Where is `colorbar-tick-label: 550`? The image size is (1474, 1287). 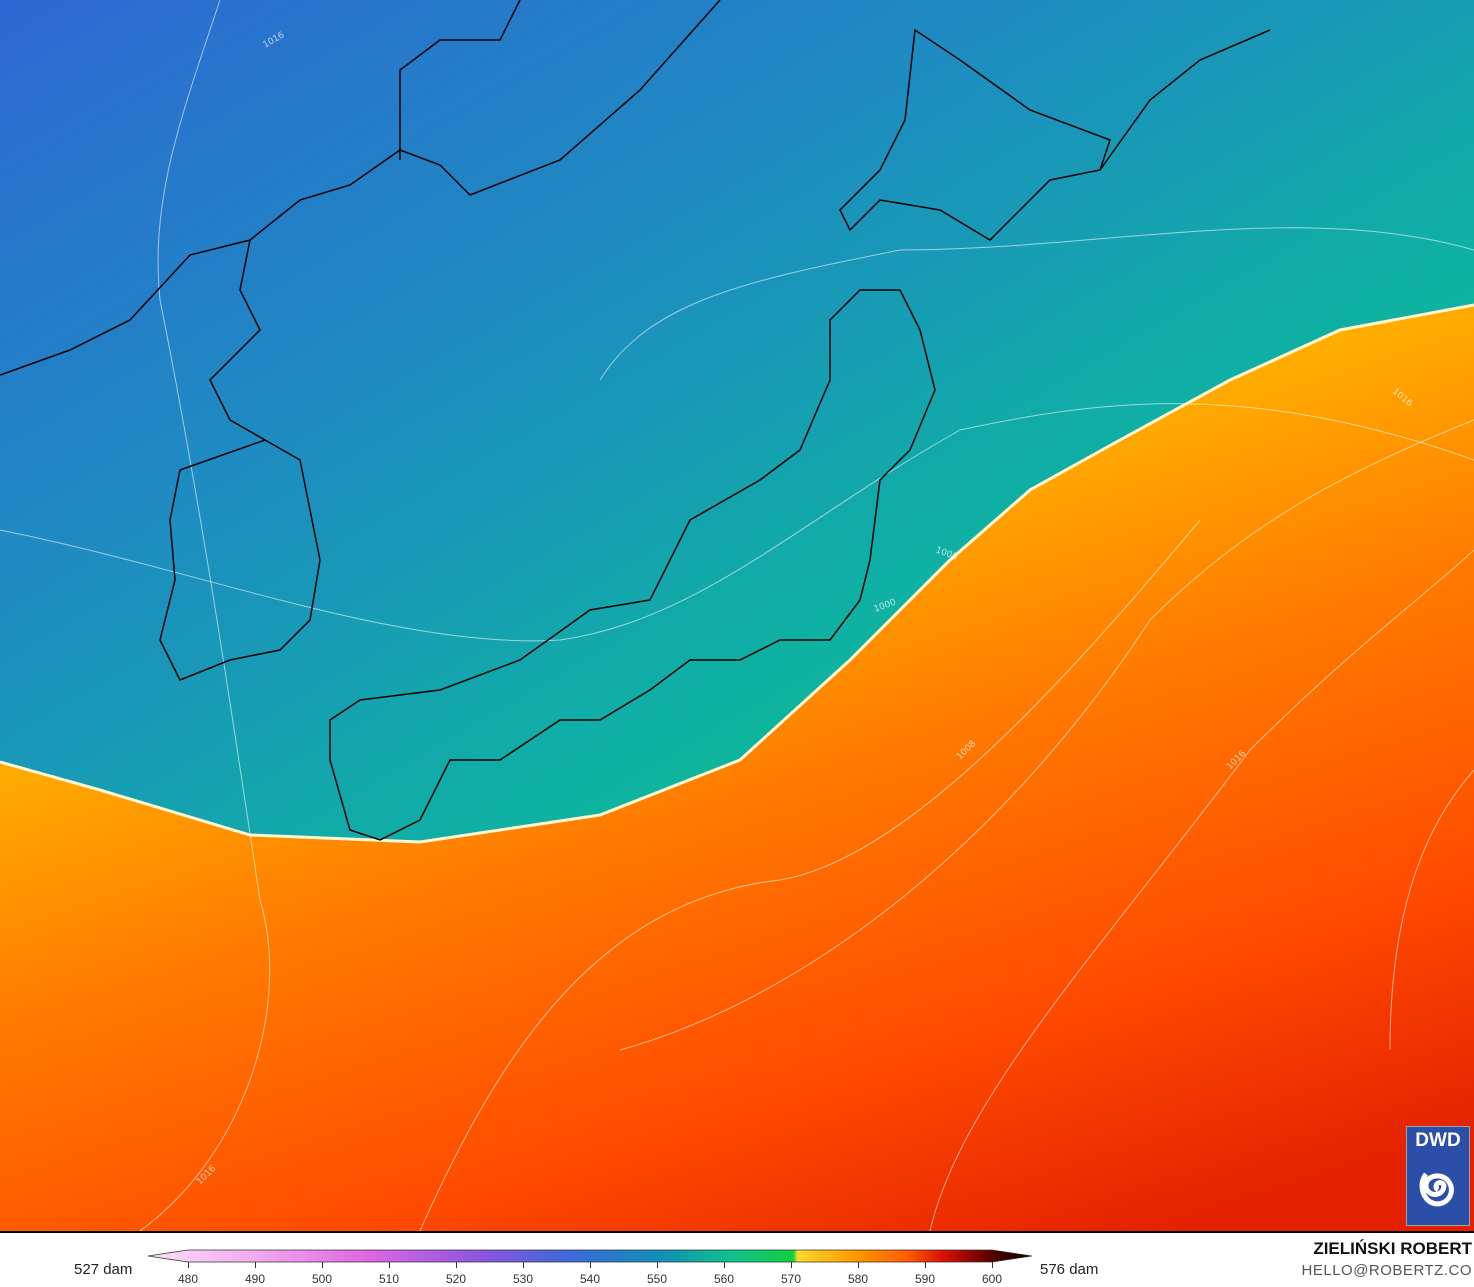
colorbar-tick-label: 550 is located at coordinates (657, 1279).